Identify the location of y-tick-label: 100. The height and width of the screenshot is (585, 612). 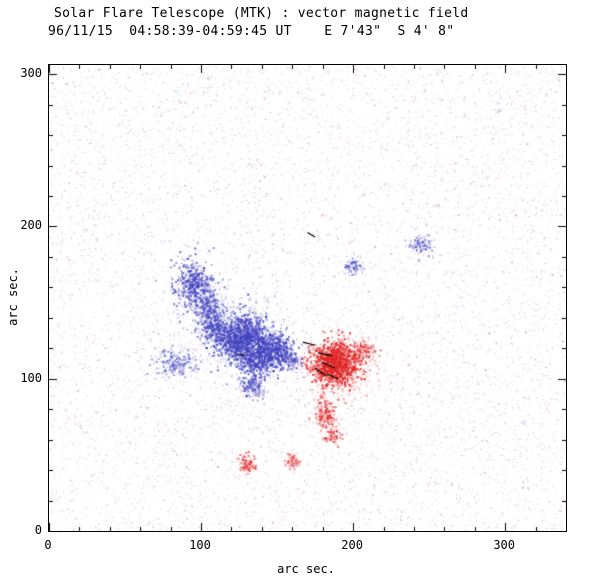
(31, 377).